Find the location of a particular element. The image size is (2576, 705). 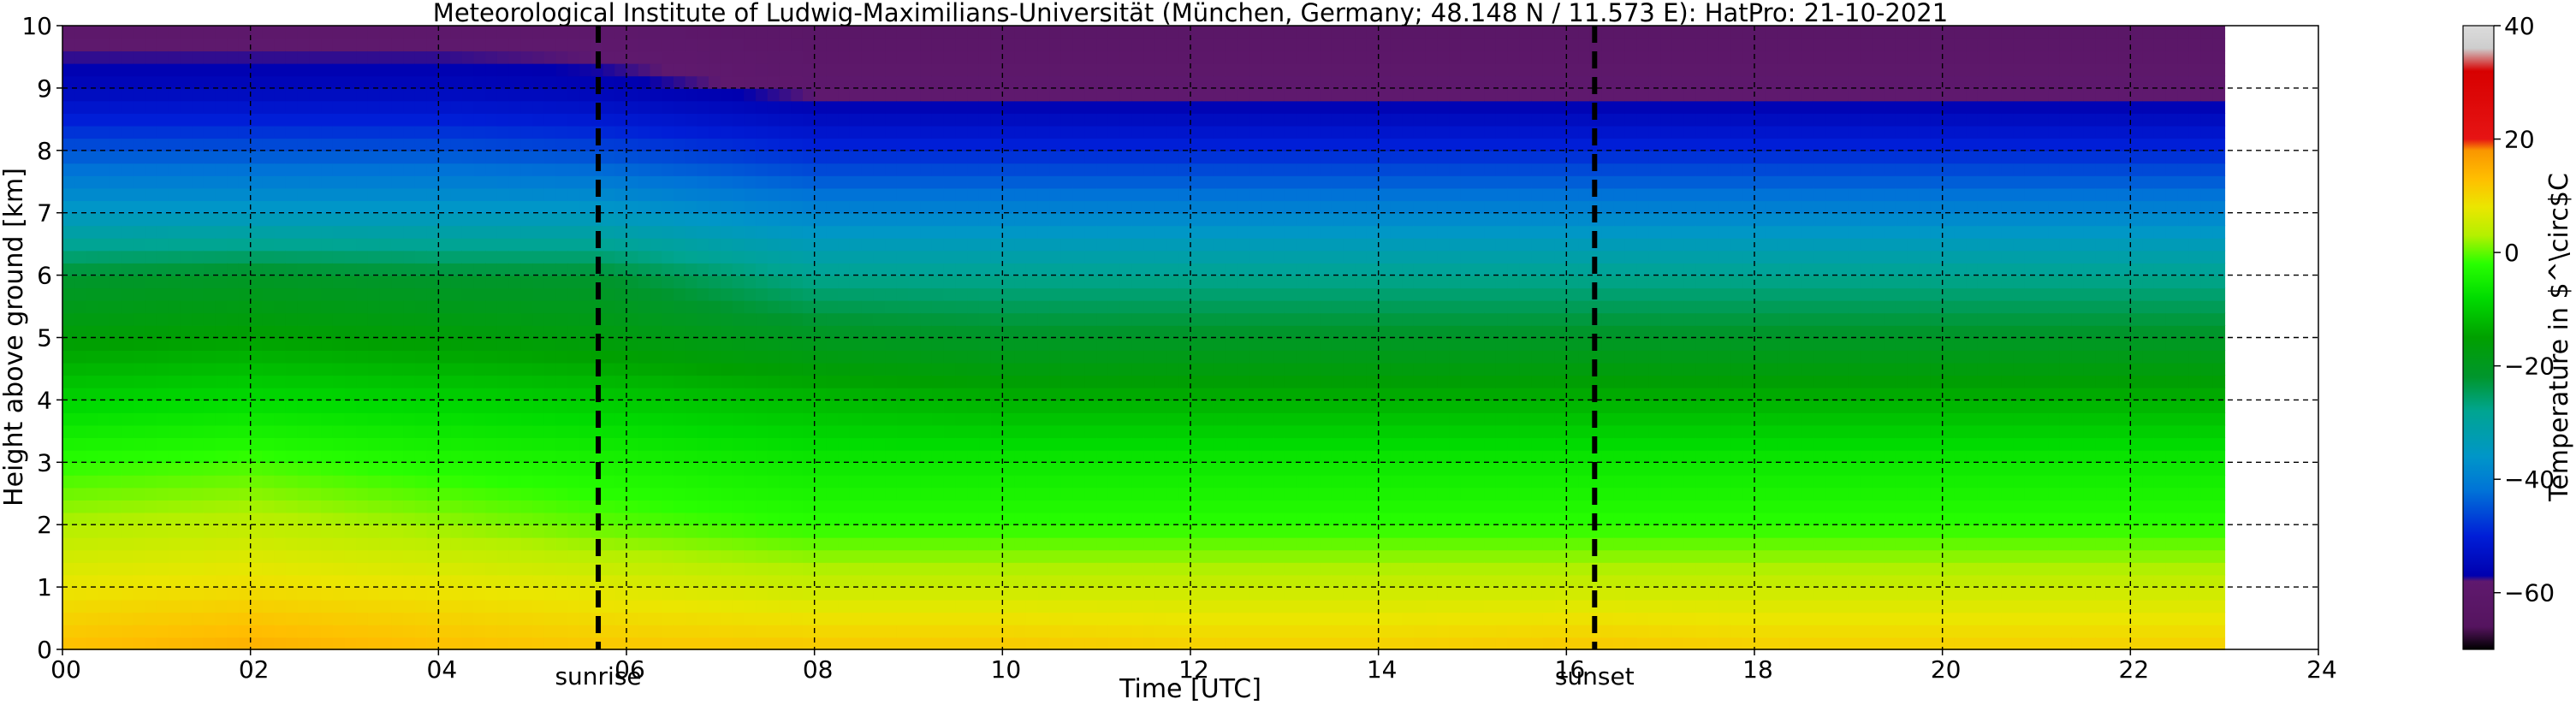

colorbar-scale is located at coordinates (2478, 337).